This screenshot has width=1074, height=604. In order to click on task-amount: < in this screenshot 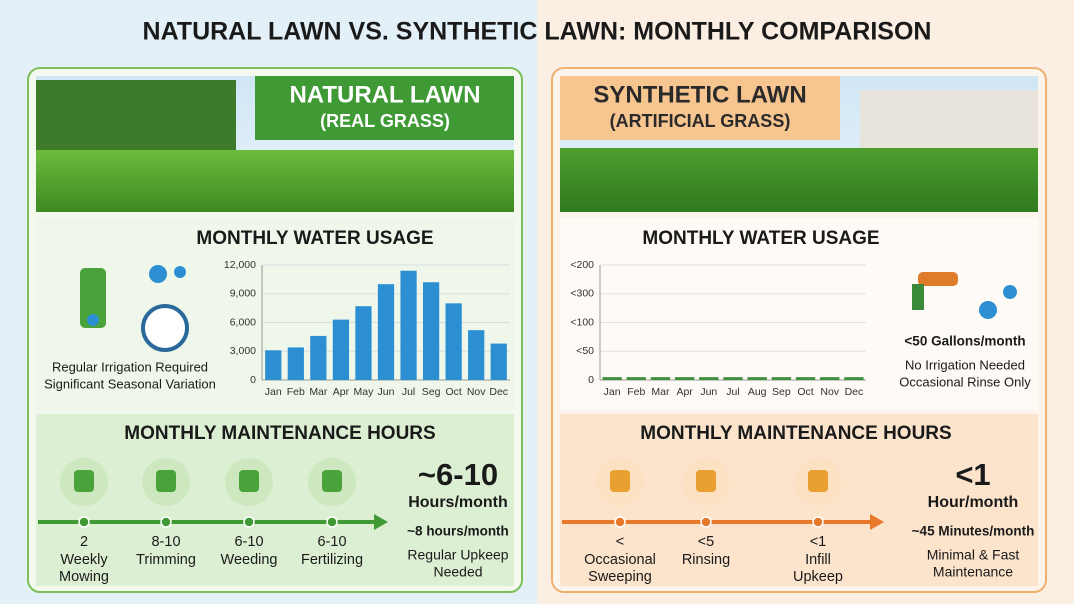, I will do `click(620, 542)`.